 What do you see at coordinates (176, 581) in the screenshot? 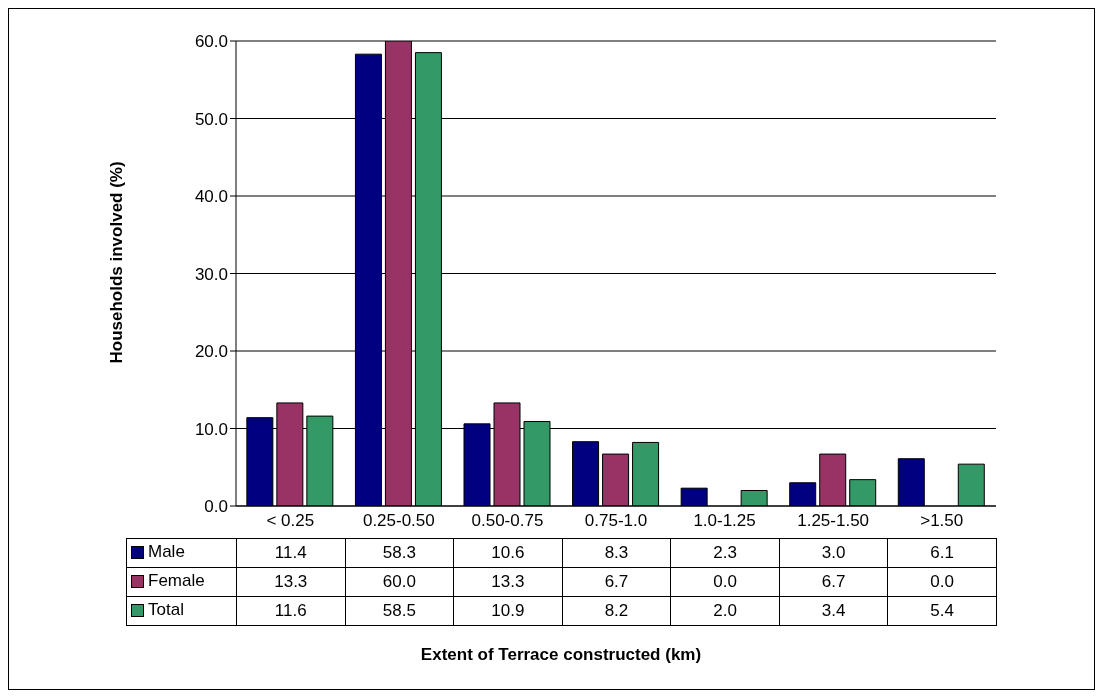
I see `legend-label: Female` at bounding box center [176, 581].